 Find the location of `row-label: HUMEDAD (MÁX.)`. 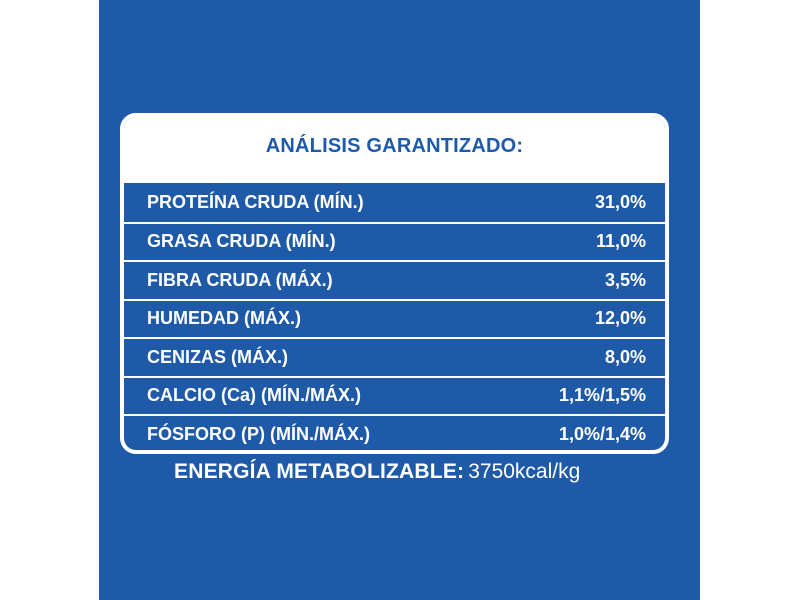

row-label: HUMEDAD (MÁX.) is located at coordinates (224, 318).